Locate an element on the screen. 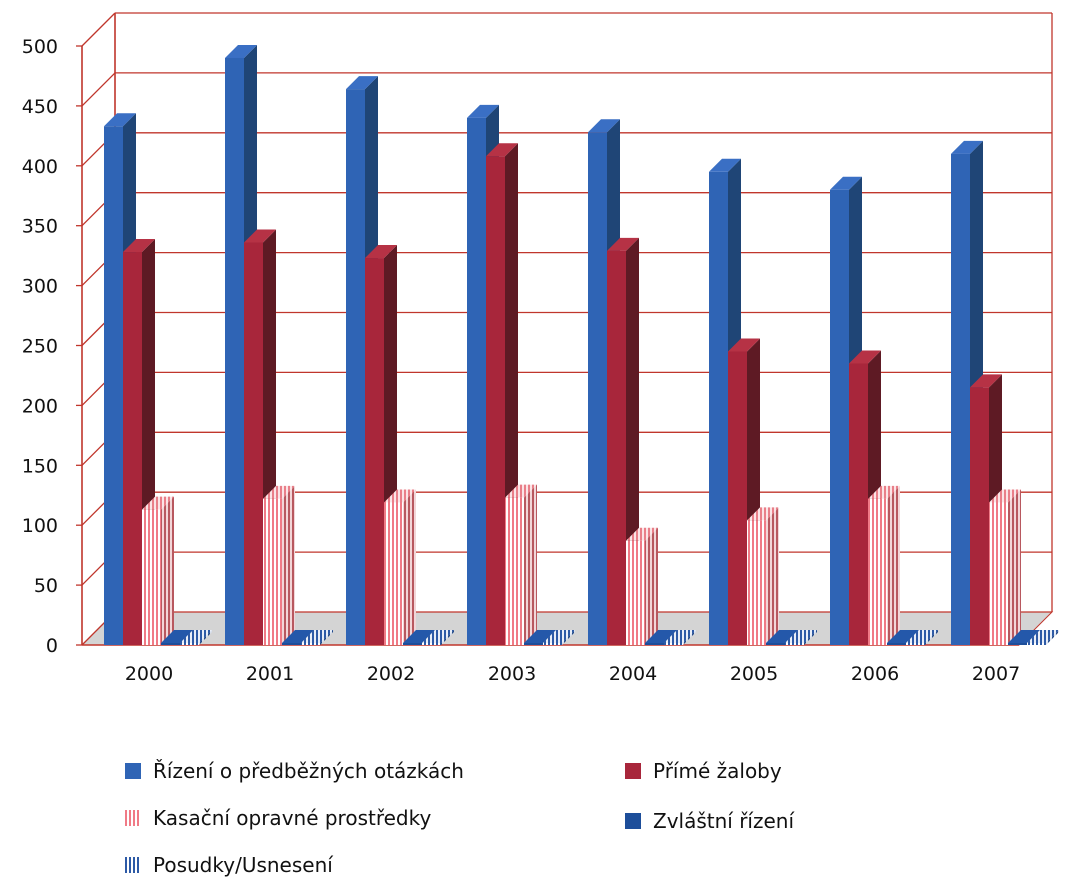 The height and width of the screenshot is (880, 1069). x-tick-label: 2006 is located at coordinates (875, 674).